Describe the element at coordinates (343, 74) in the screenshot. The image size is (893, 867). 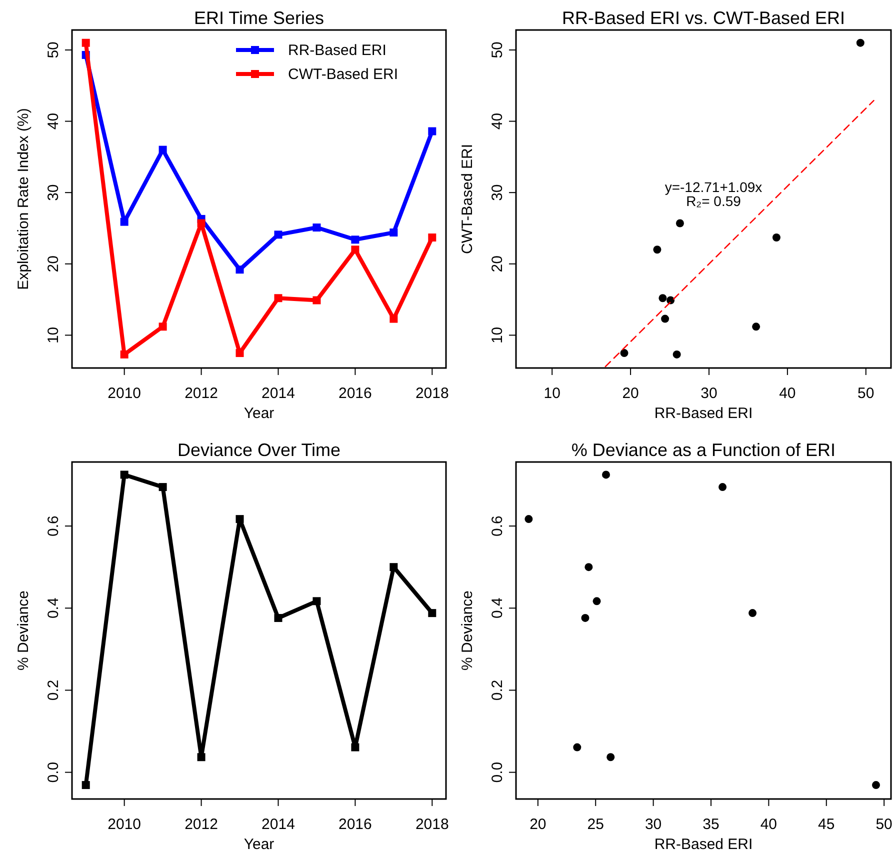
I see `legend-label: CWT-Based ERI` at that location.